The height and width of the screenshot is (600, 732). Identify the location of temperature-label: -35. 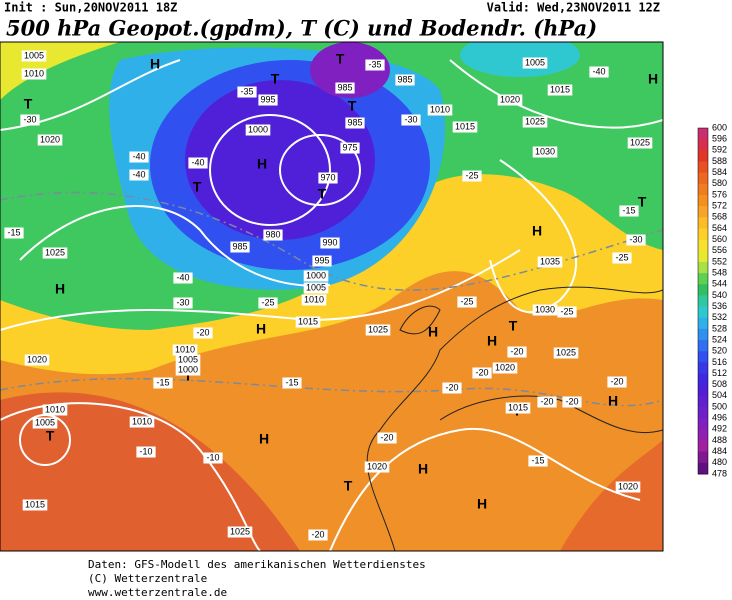
(374, 64).